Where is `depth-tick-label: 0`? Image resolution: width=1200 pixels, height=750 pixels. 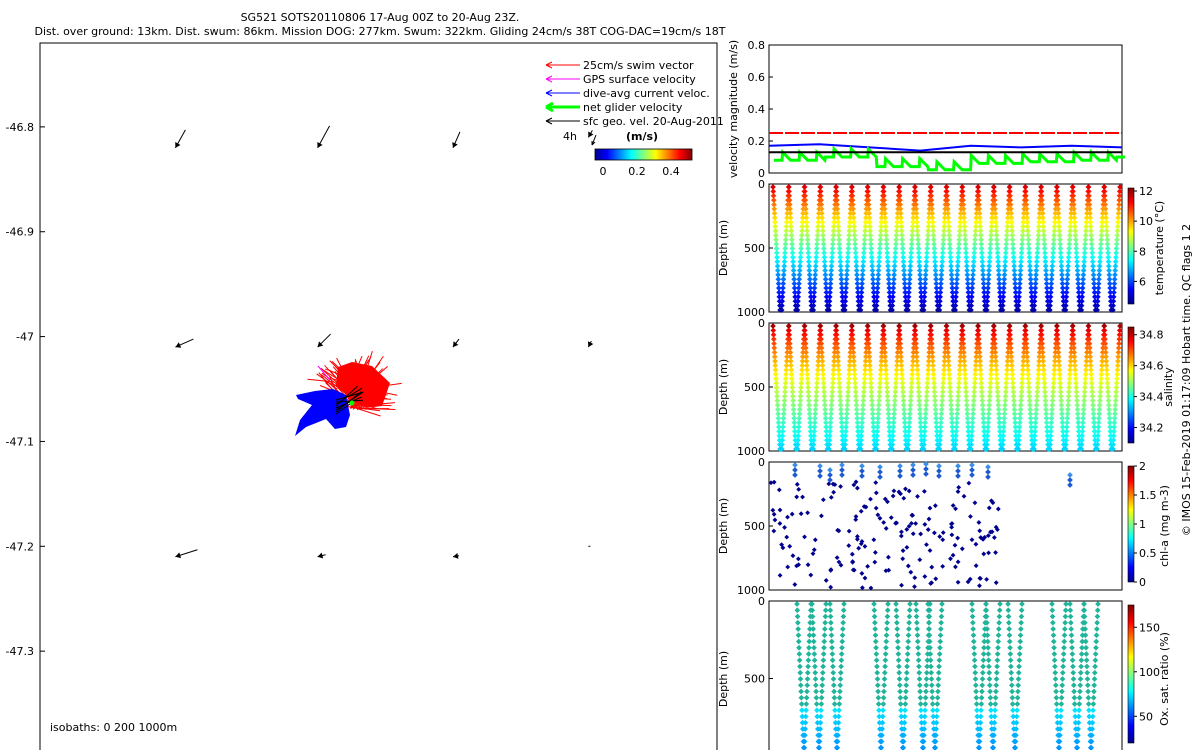 depth-tick-label: 0 is located at coordinates (761, 184).